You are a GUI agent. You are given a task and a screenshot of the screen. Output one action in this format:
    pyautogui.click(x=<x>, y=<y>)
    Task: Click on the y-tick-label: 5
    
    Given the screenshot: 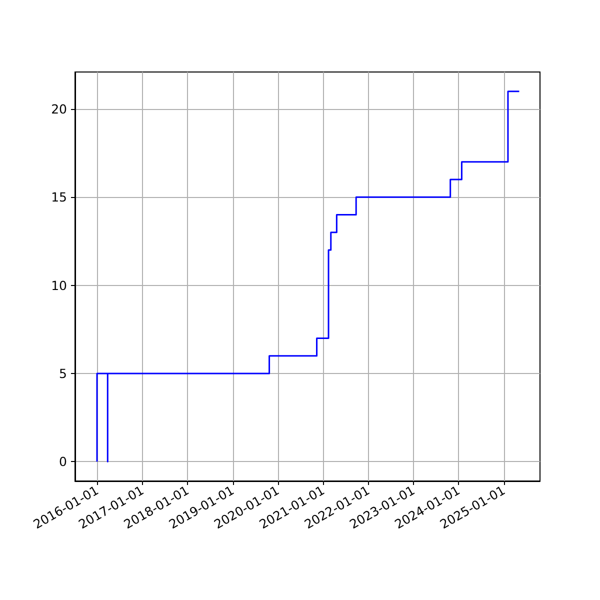 What is the action you would take?
    pyautogui.click(x=63, y=373)
    